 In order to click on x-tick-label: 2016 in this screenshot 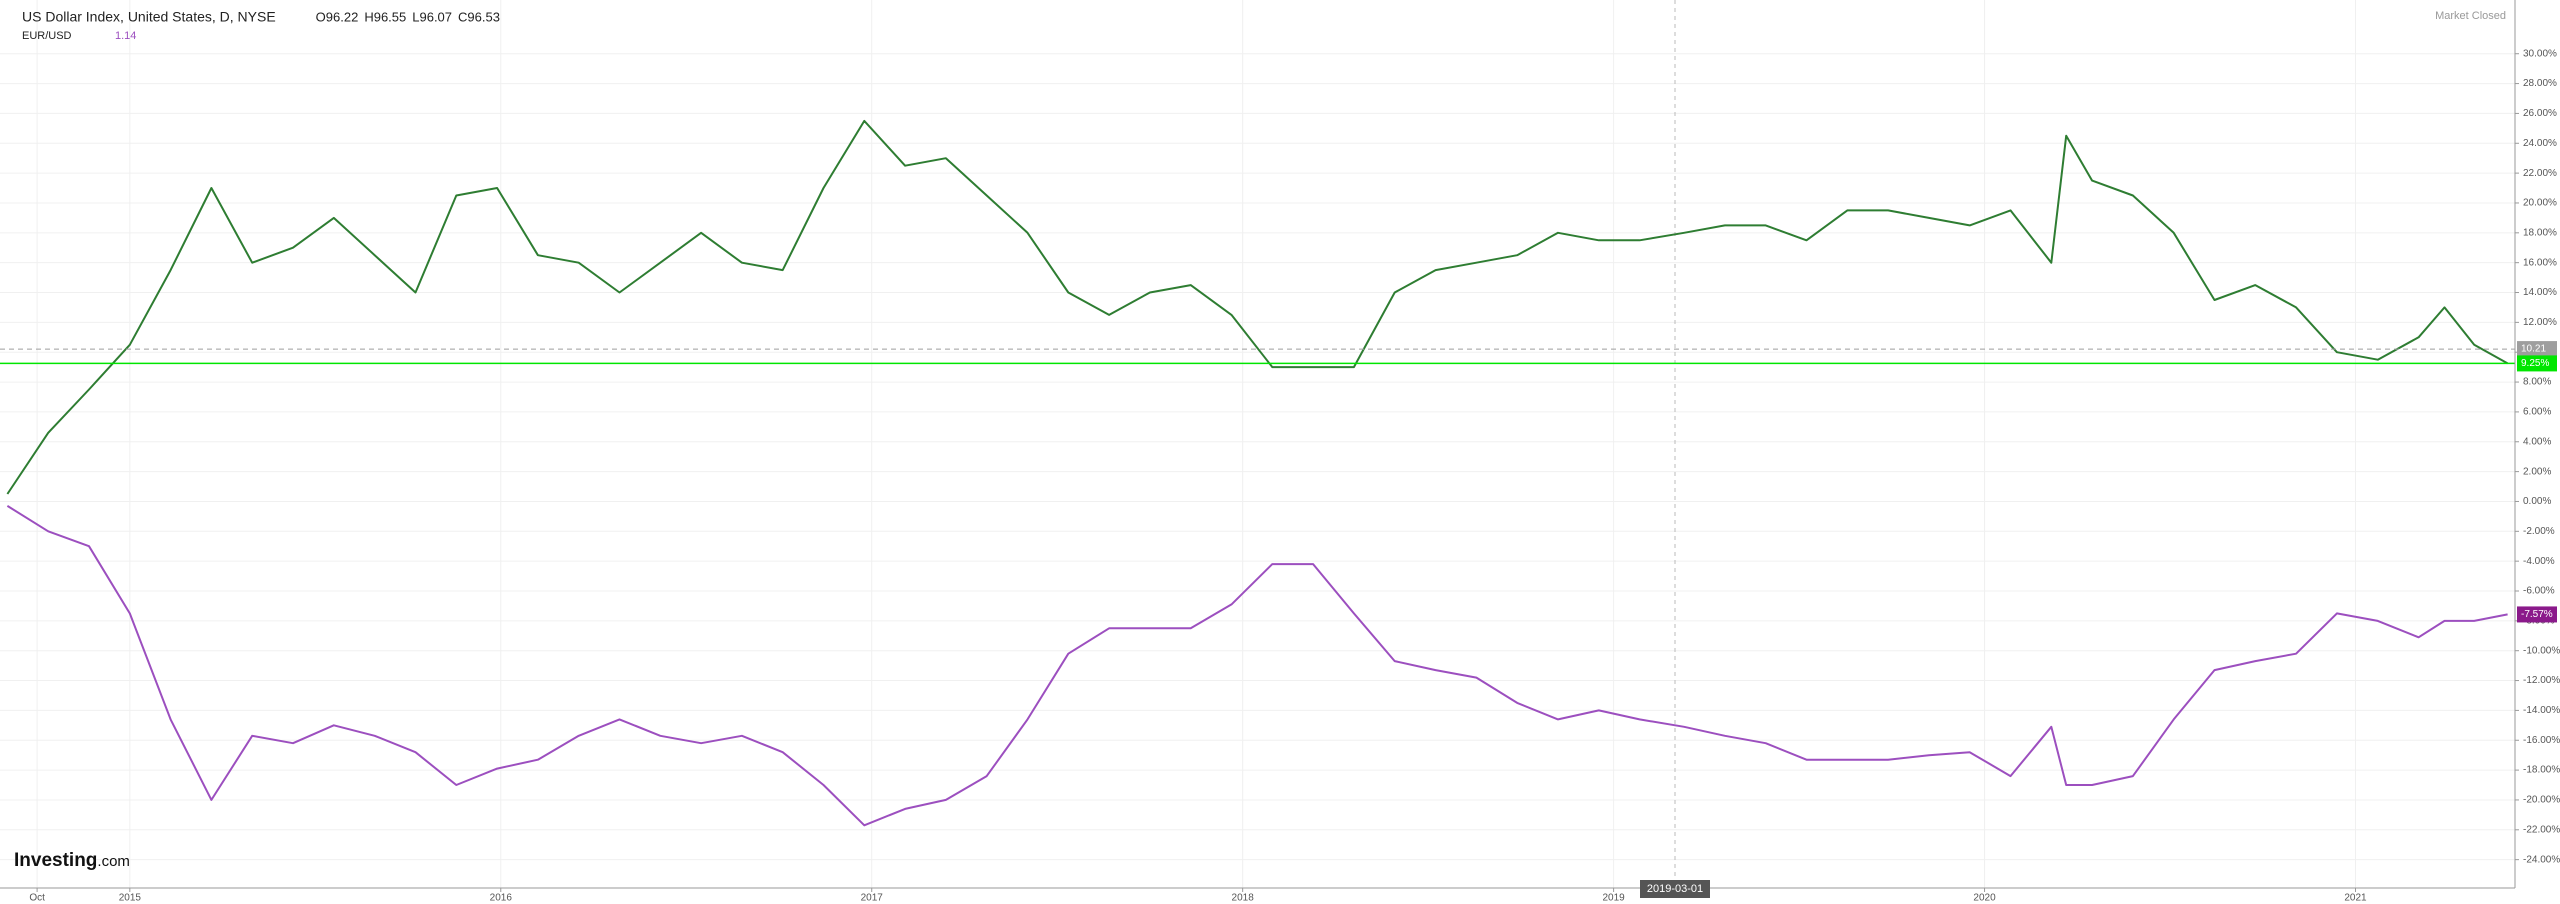, I will do `click(501, 898)`.